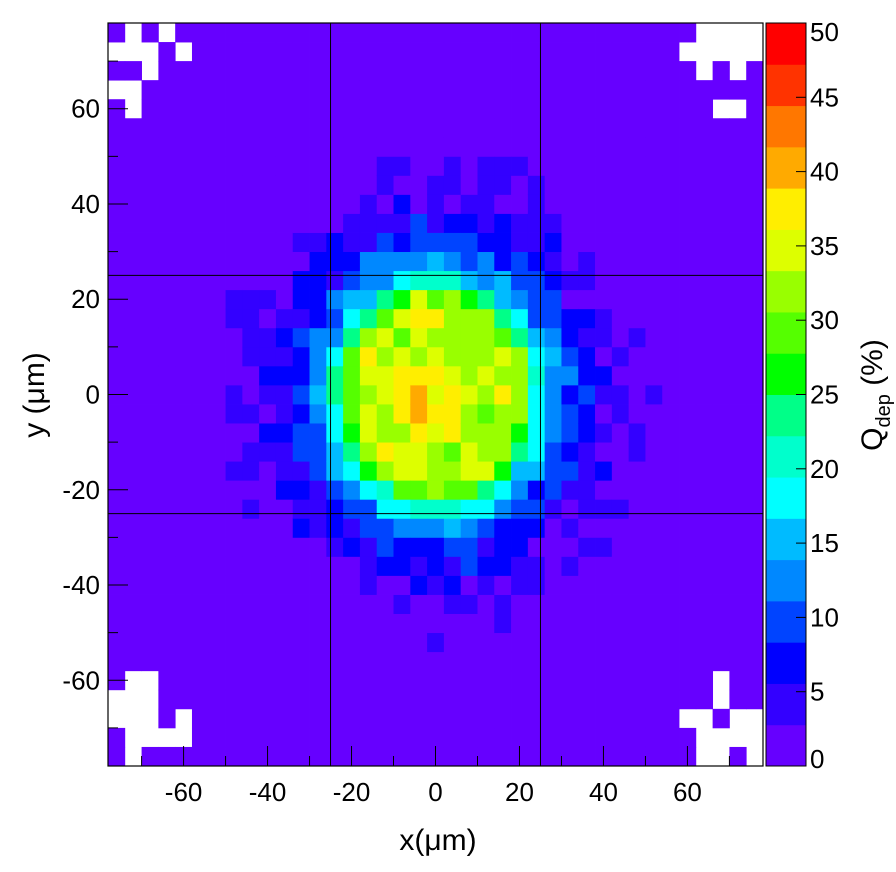  What do you see at coordinates (824, 32) in the screenshot?
I see `color-scale-tick-label: 50` at bounding box center [824, 32].